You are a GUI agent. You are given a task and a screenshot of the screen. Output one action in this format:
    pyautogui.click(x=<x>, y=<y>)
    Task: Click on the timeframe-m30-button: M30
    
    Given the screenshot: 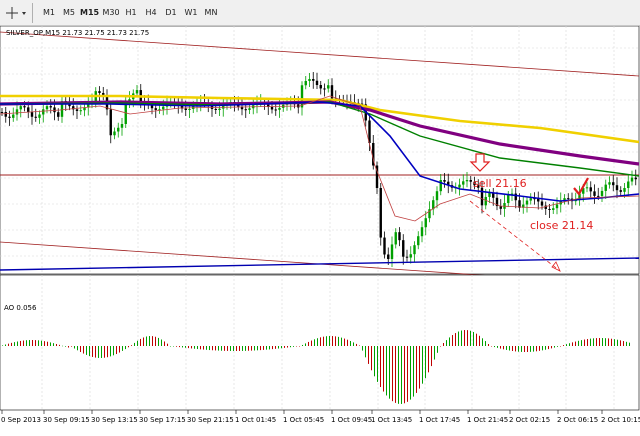 What is the action you would take?
    pyautogui.click(x=111, y=12)
    